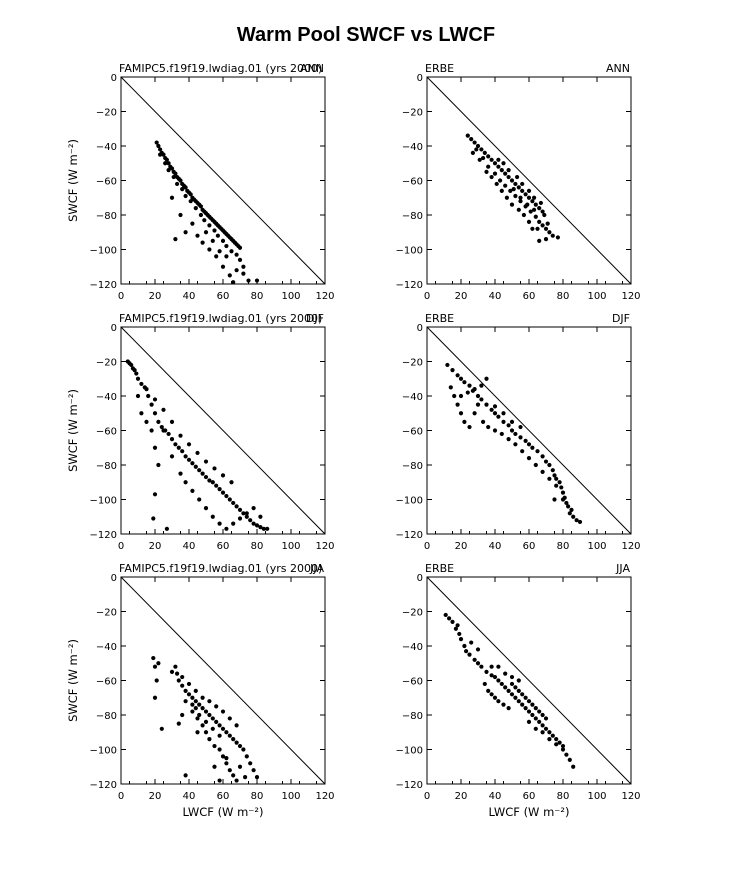 This screenshot has width=733, height=879. I want to click on y-tick-label: −60, so click(106, 182).